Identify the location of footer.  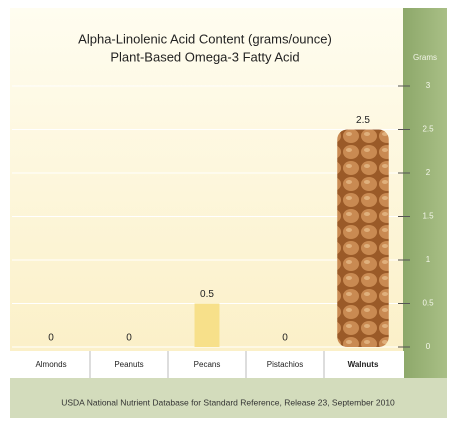
(228, 398).